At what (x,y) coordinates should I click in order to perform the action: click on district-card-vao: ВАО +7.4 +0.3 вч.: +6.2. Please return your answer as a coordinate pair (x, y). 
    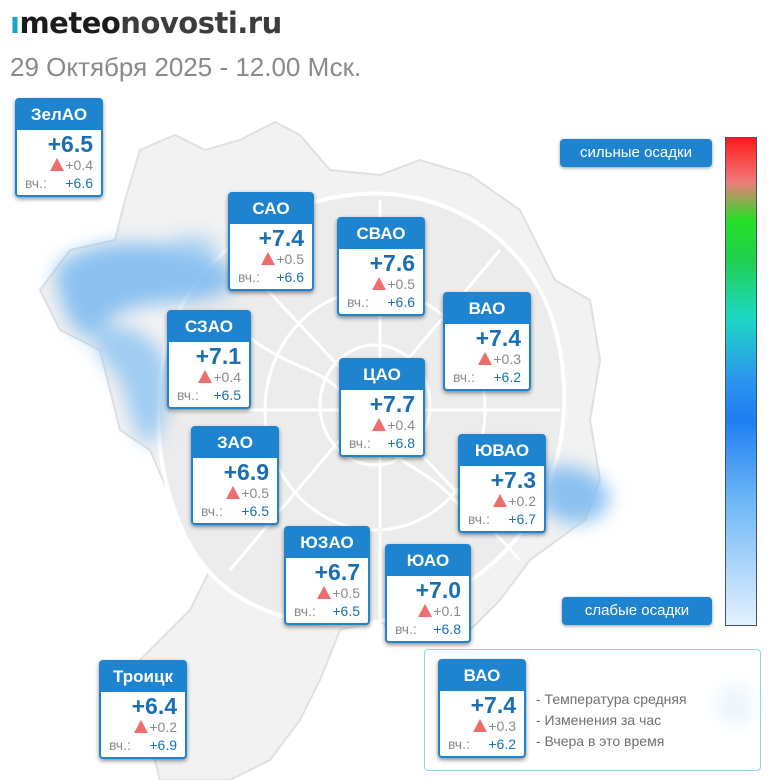
    Looking at the image, I should click on (487, 341).